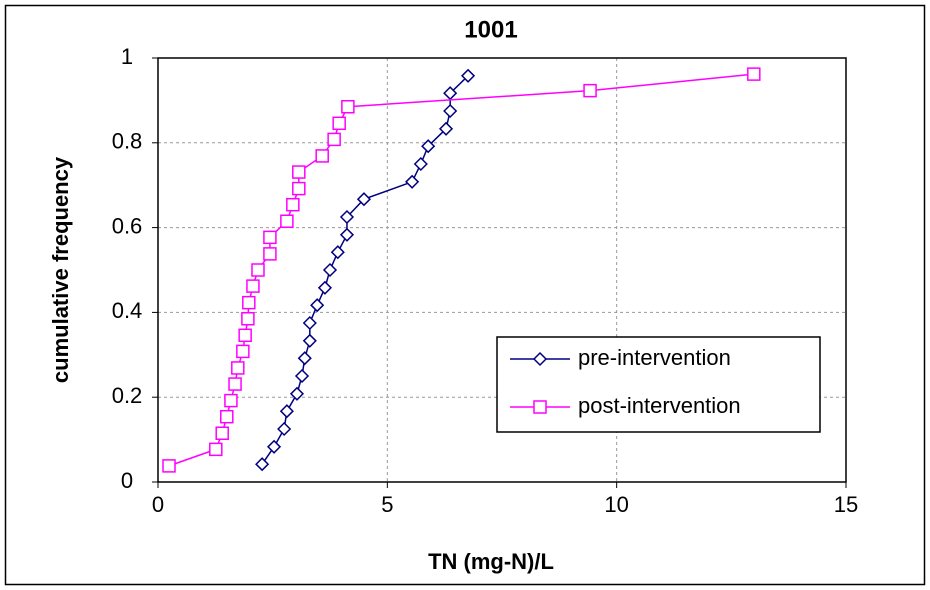 This screenshot has width=930, height=590. What do you see at coordinates (491, 561) in the screenshot?
I see `x-axis-label: TN (mg-N)/L` at bounding box center [491, 561].